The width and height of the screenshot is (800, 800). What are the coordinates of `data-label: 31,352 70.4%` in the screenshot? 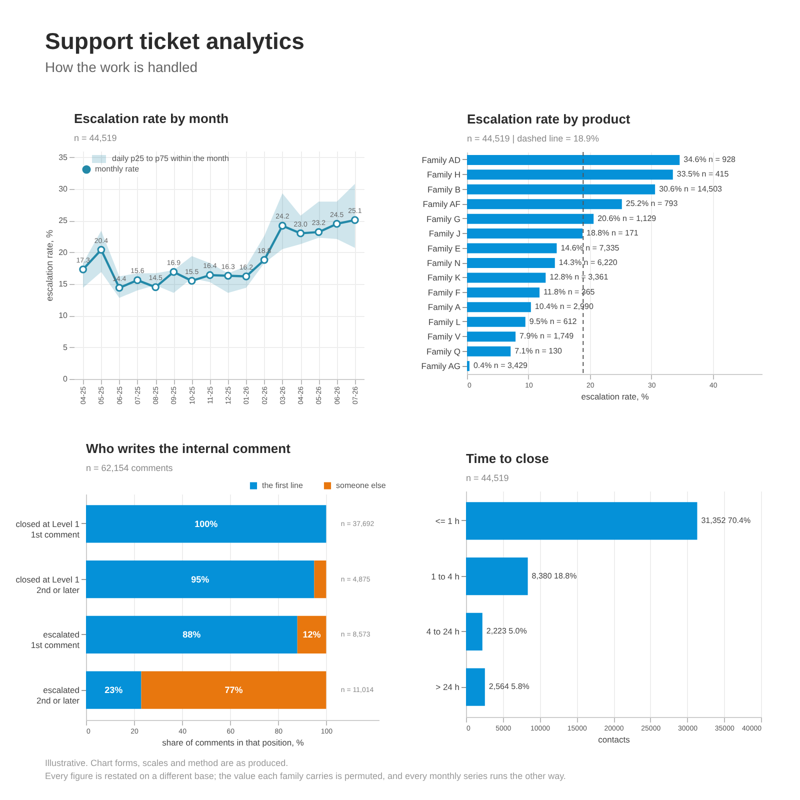 It's located at (726, 520).